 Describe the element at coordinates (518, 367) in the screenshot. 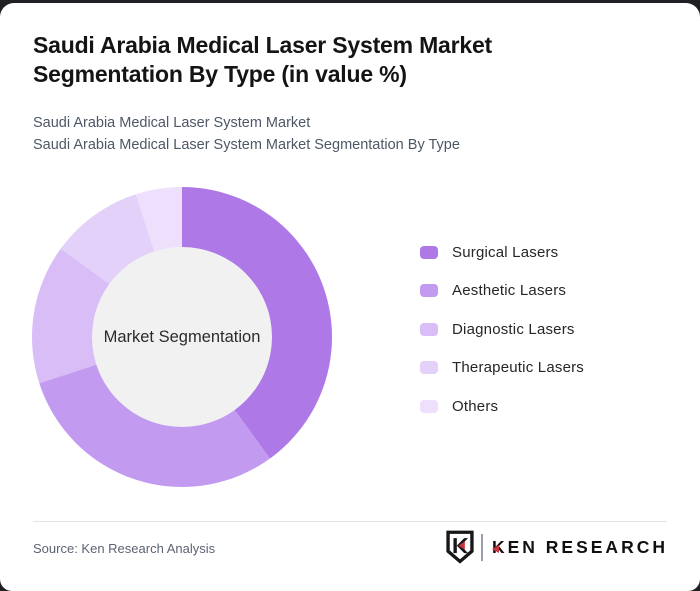

I see `legend-label: Therapeutic Lasers` at that location.